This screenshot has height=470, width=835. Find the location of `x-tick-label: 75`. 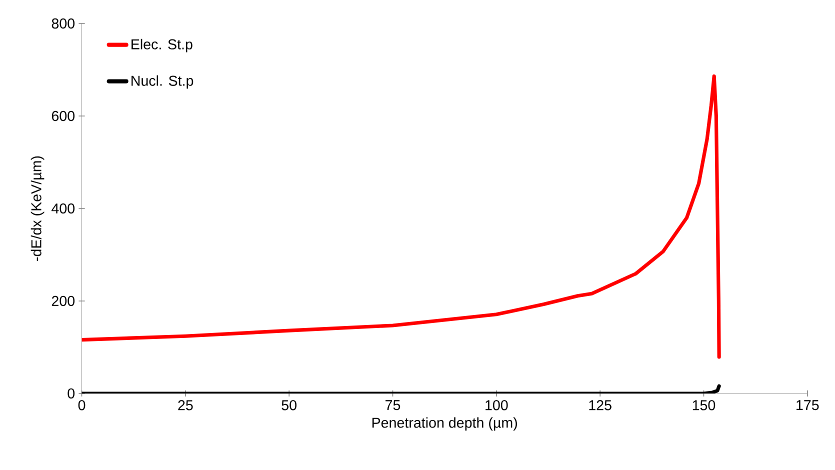

x-tick-label: 75 is located at coordinates (393, 405).